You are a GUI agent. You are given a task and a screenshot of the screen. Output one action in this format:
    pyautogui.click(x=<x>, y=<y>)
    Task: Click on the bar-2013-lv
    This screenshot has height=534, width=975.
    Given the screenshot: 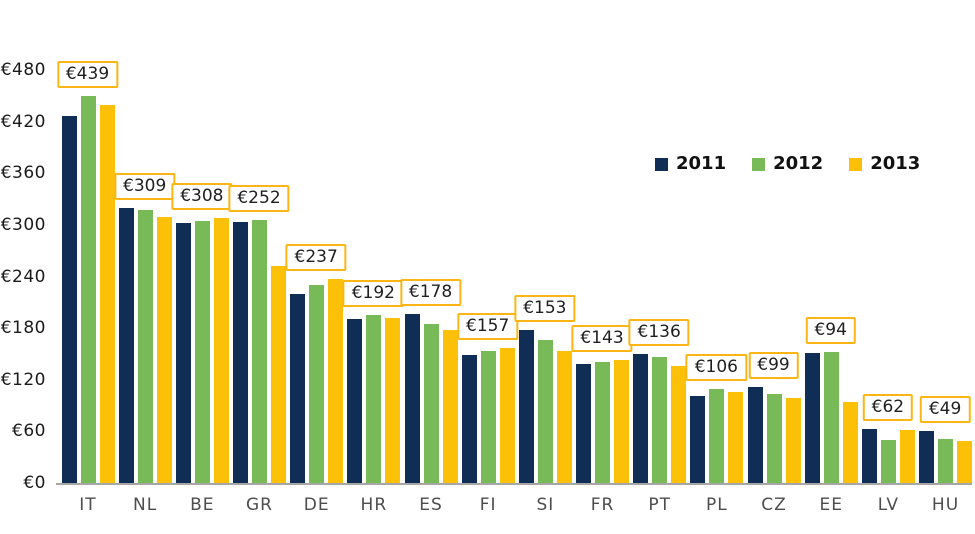 What is the action you would take?
    pyautogui.click(x=907, y=456)
    